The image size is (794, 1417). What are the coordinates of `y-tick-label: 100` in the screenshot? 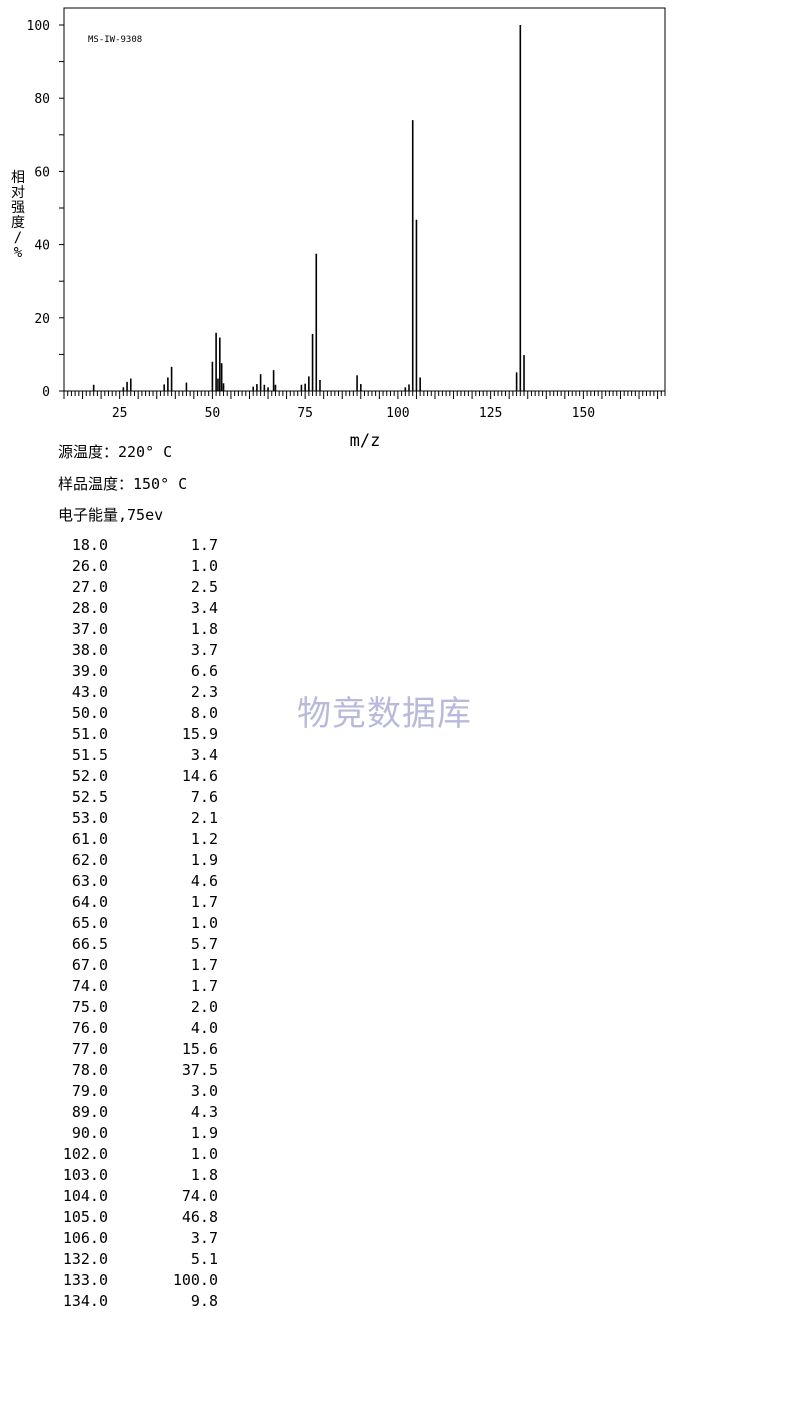 It's located at (38, 26).